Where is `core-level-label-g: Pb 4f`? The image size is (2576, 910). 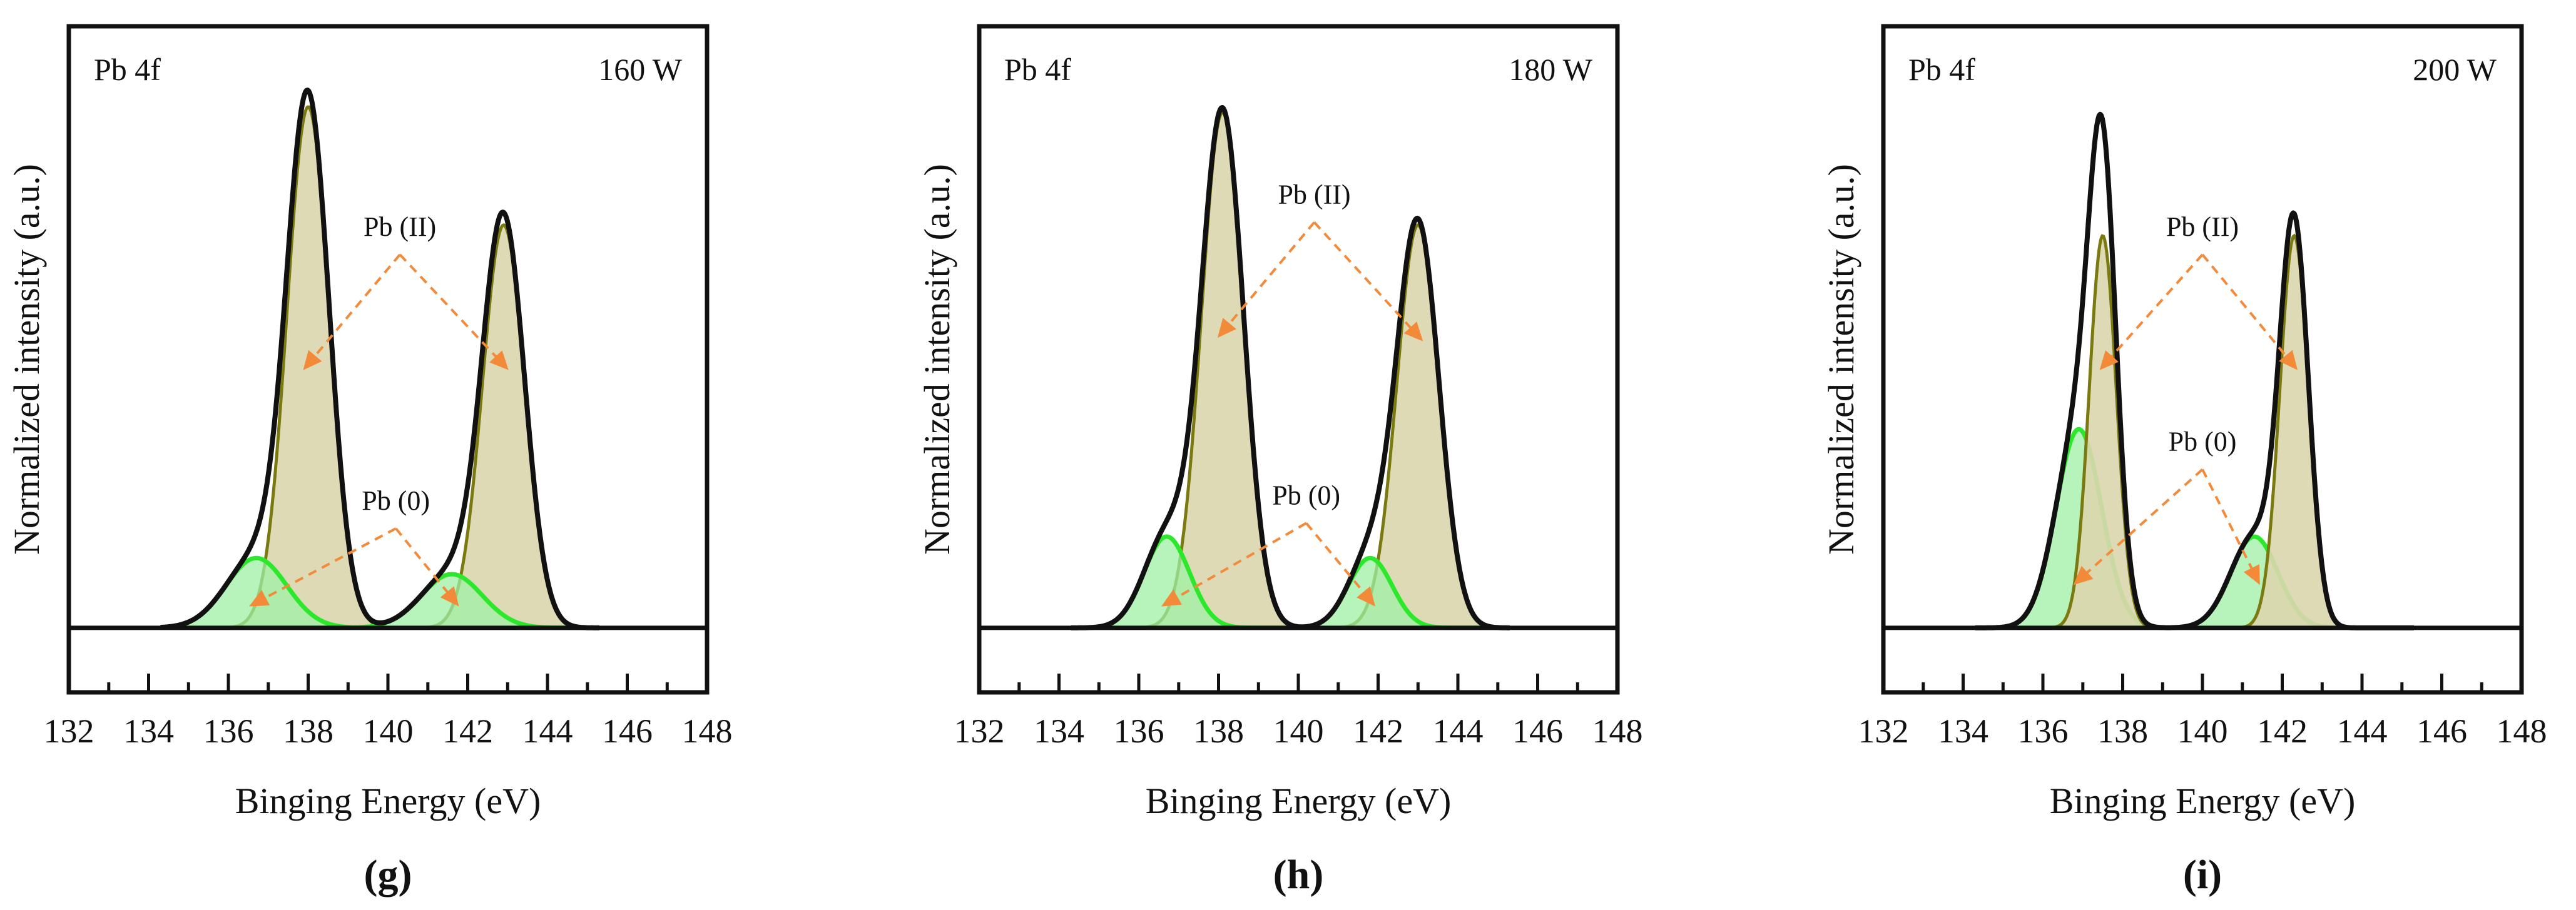 core-level-label-g: Pb 4f is located at coordinates (128, 69).